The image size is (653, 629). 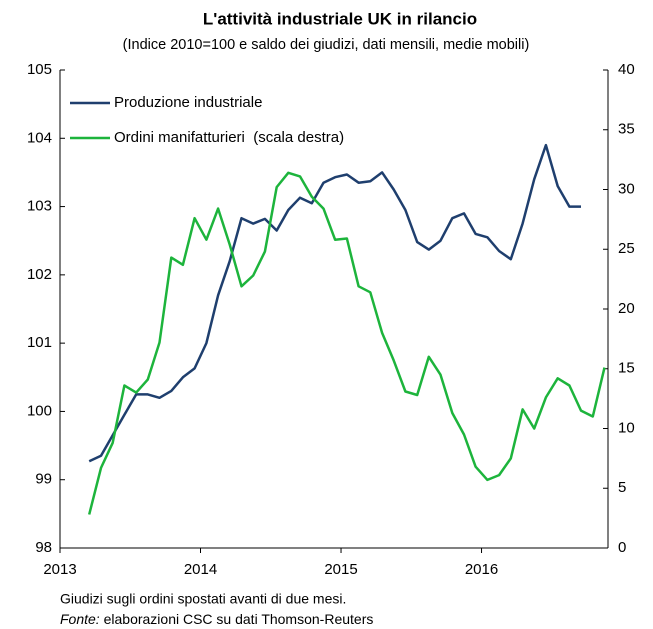 What do you see at coordinates (39, 342) in the screenshot?
I see `y-tick-label: 101` at bounding box center [39, 342].